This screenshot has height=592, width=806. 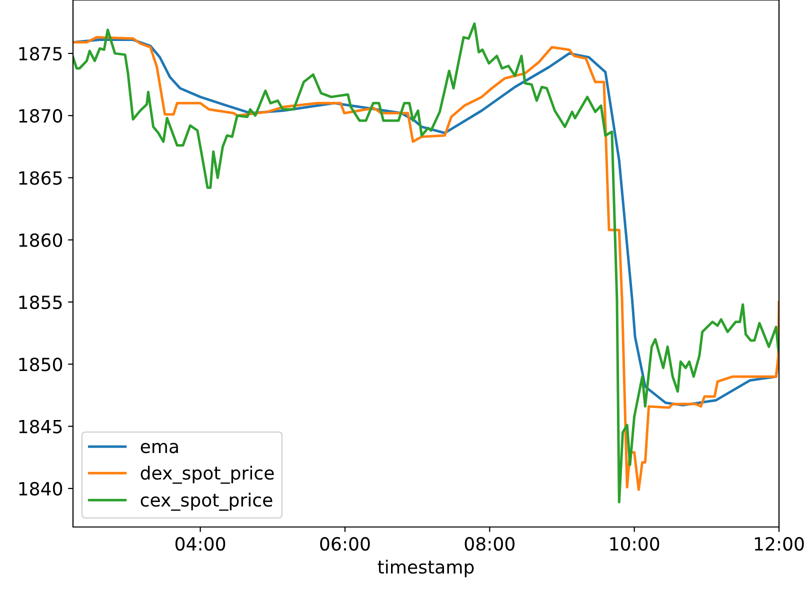 What do you see at coordinates (779, 544) in the screenshot?
I see `x-tick-label: 12:00` at bounding box center [779, 544].